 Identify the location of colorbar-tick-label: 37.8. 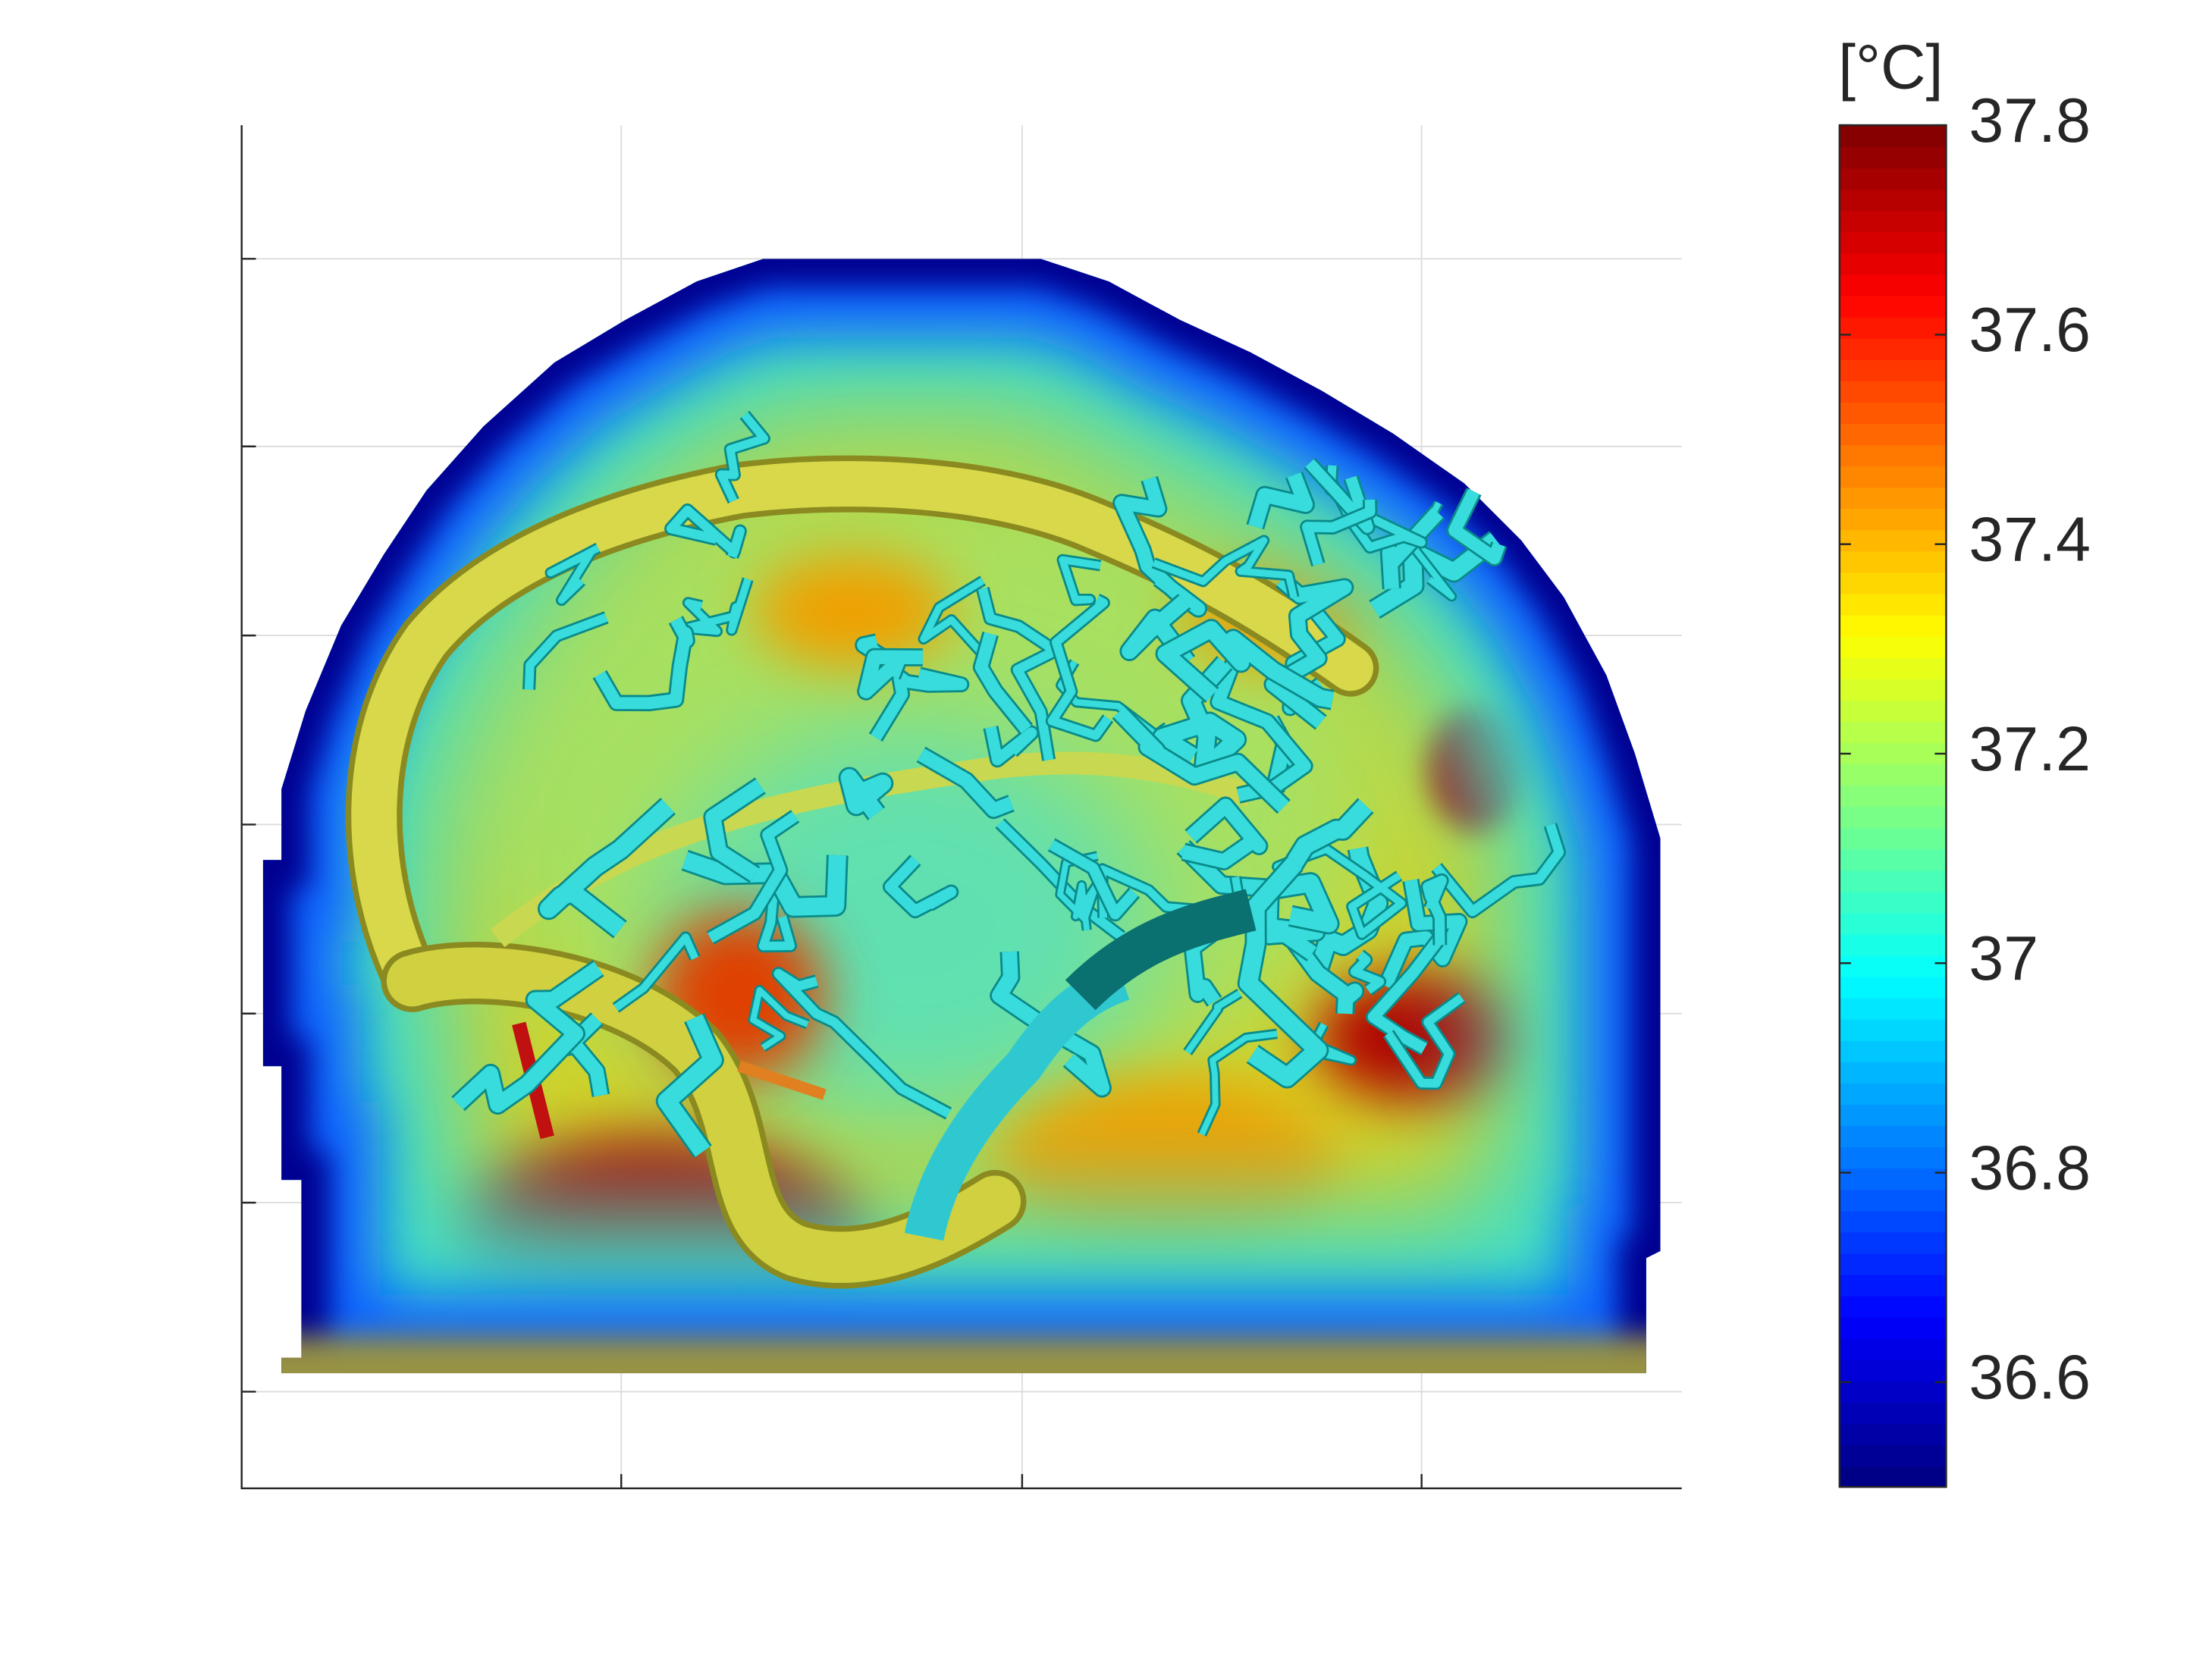
(2030, 120).